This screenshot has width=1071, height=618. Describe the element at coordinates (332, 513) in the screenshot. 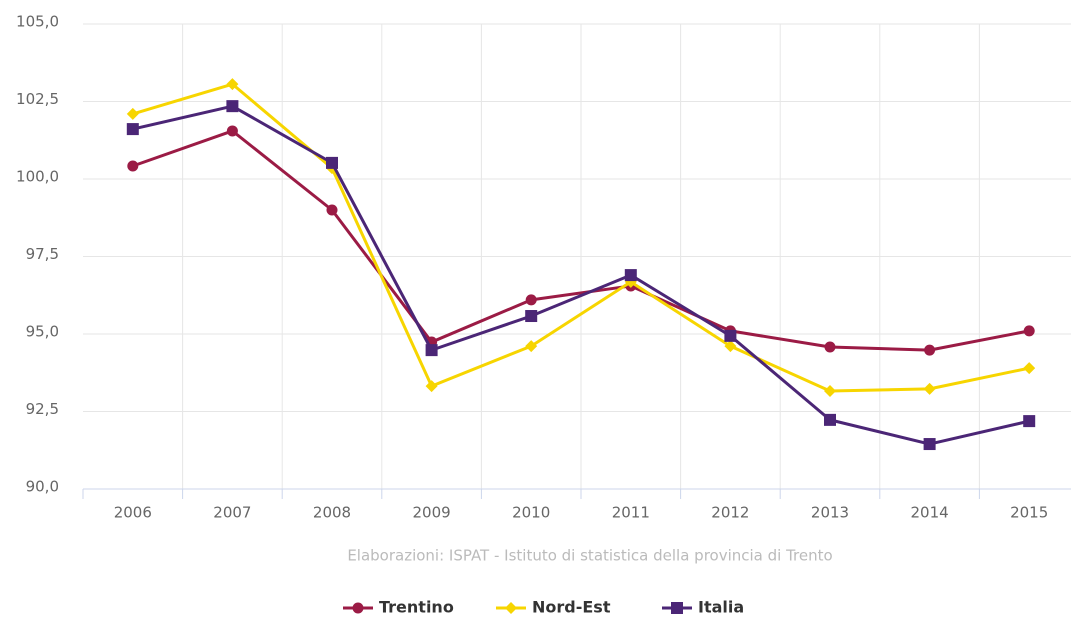

I see `x-tick-label: 2008` at that location.